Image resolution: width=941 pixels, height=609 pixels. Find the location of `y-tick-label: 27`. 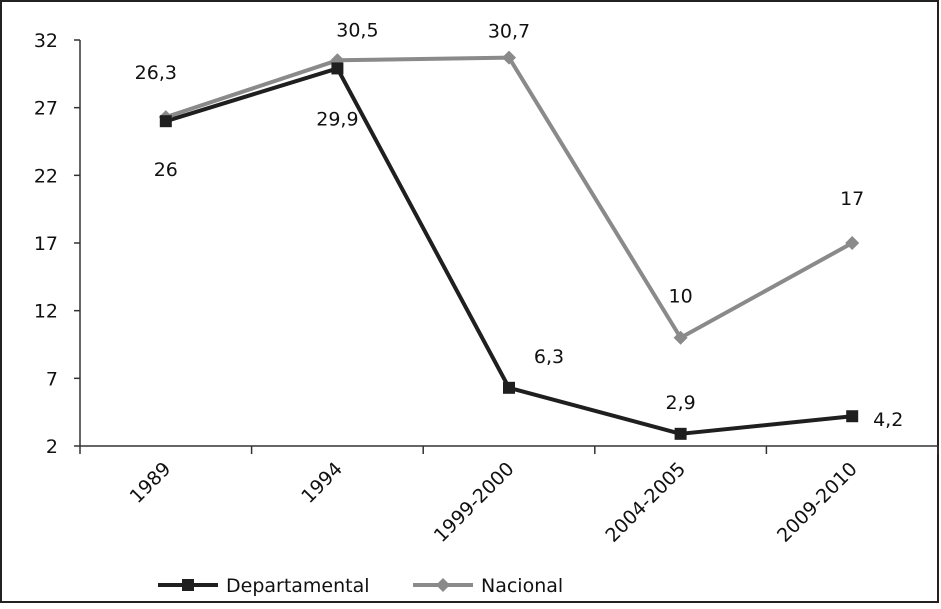

y-tick-label: 27 is located at coordinates (46, 109).